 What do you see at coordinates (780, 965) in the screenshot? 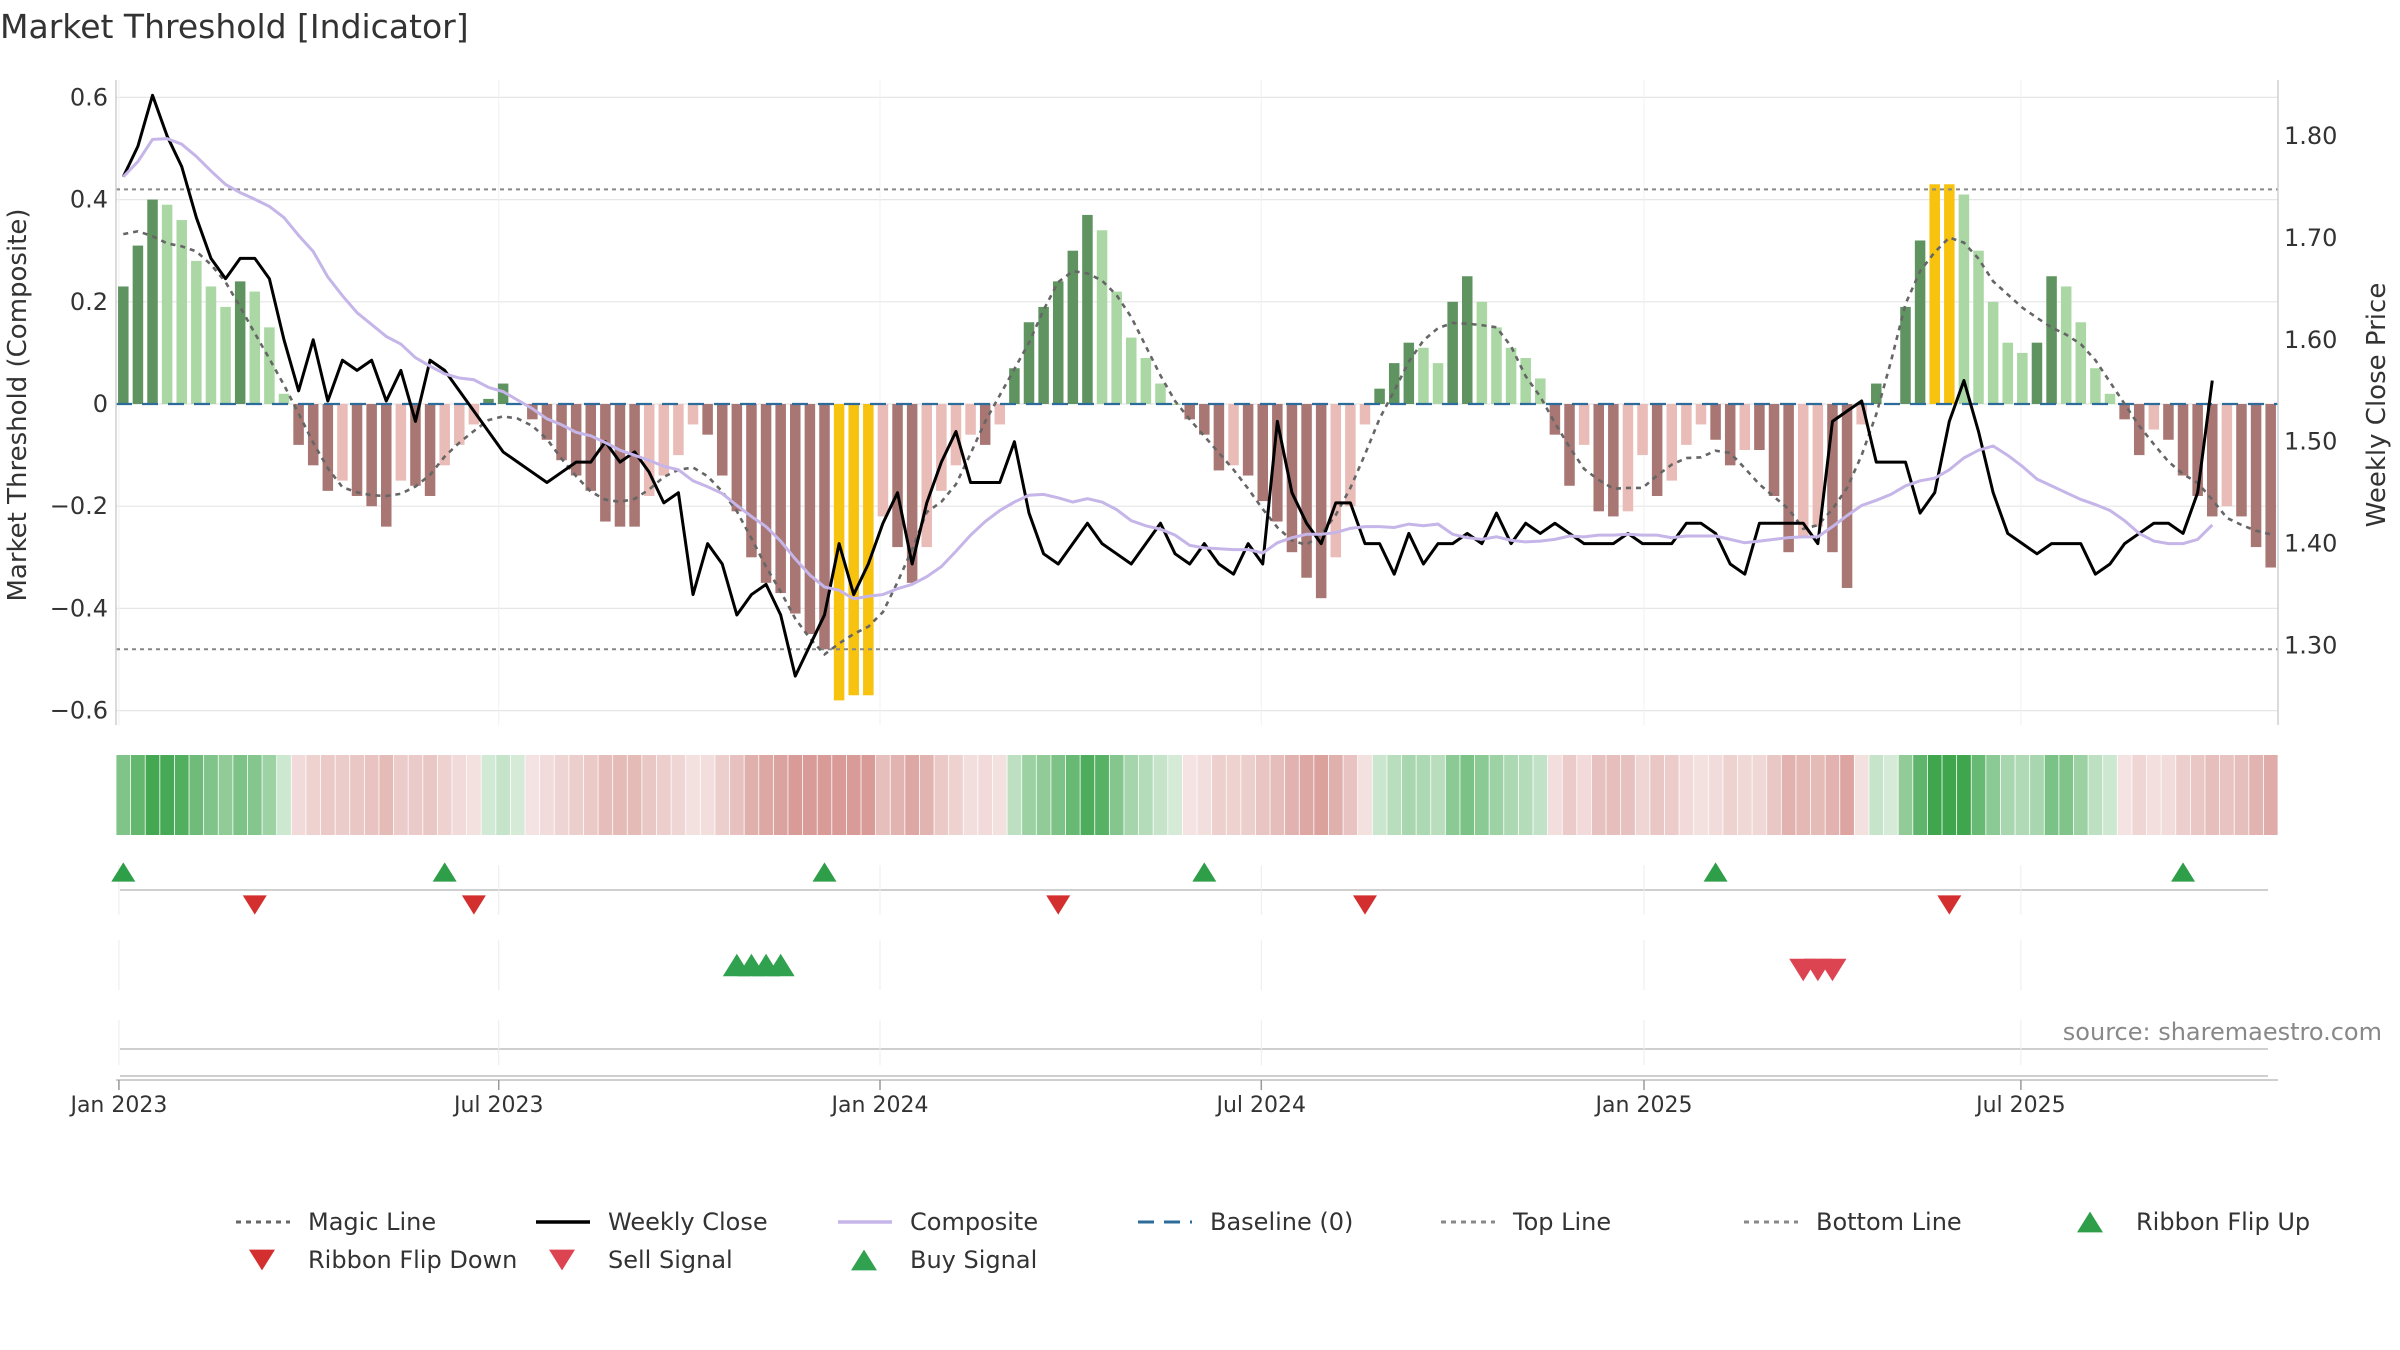
I see `buy-signal-marker` at bounding box center [780, 965].